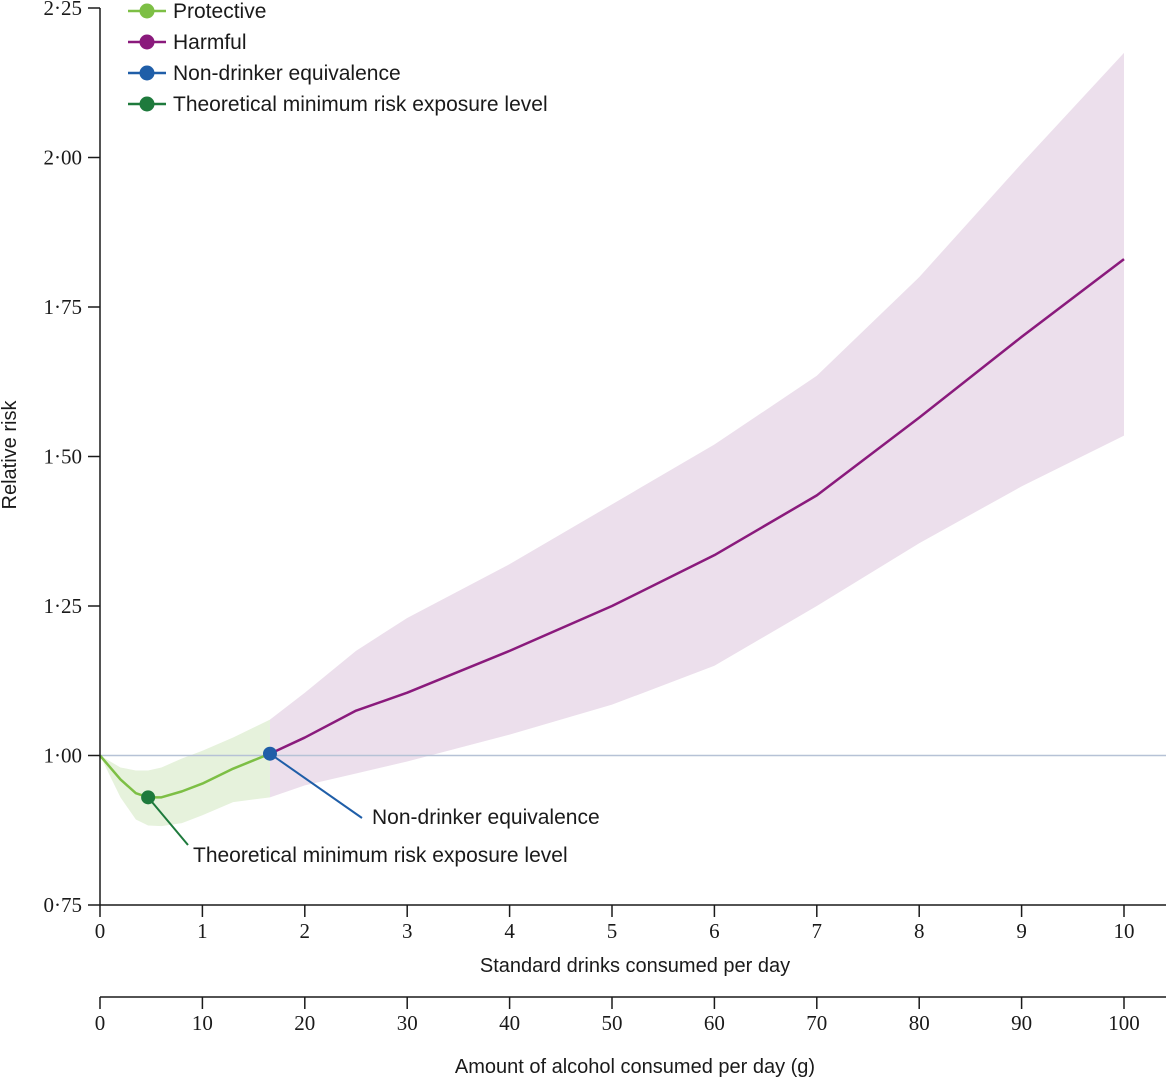  What do you see at coordinates (817, 931) in the screenshot?
I see `x-tick-label: 7` at bounding box center [817, 931].